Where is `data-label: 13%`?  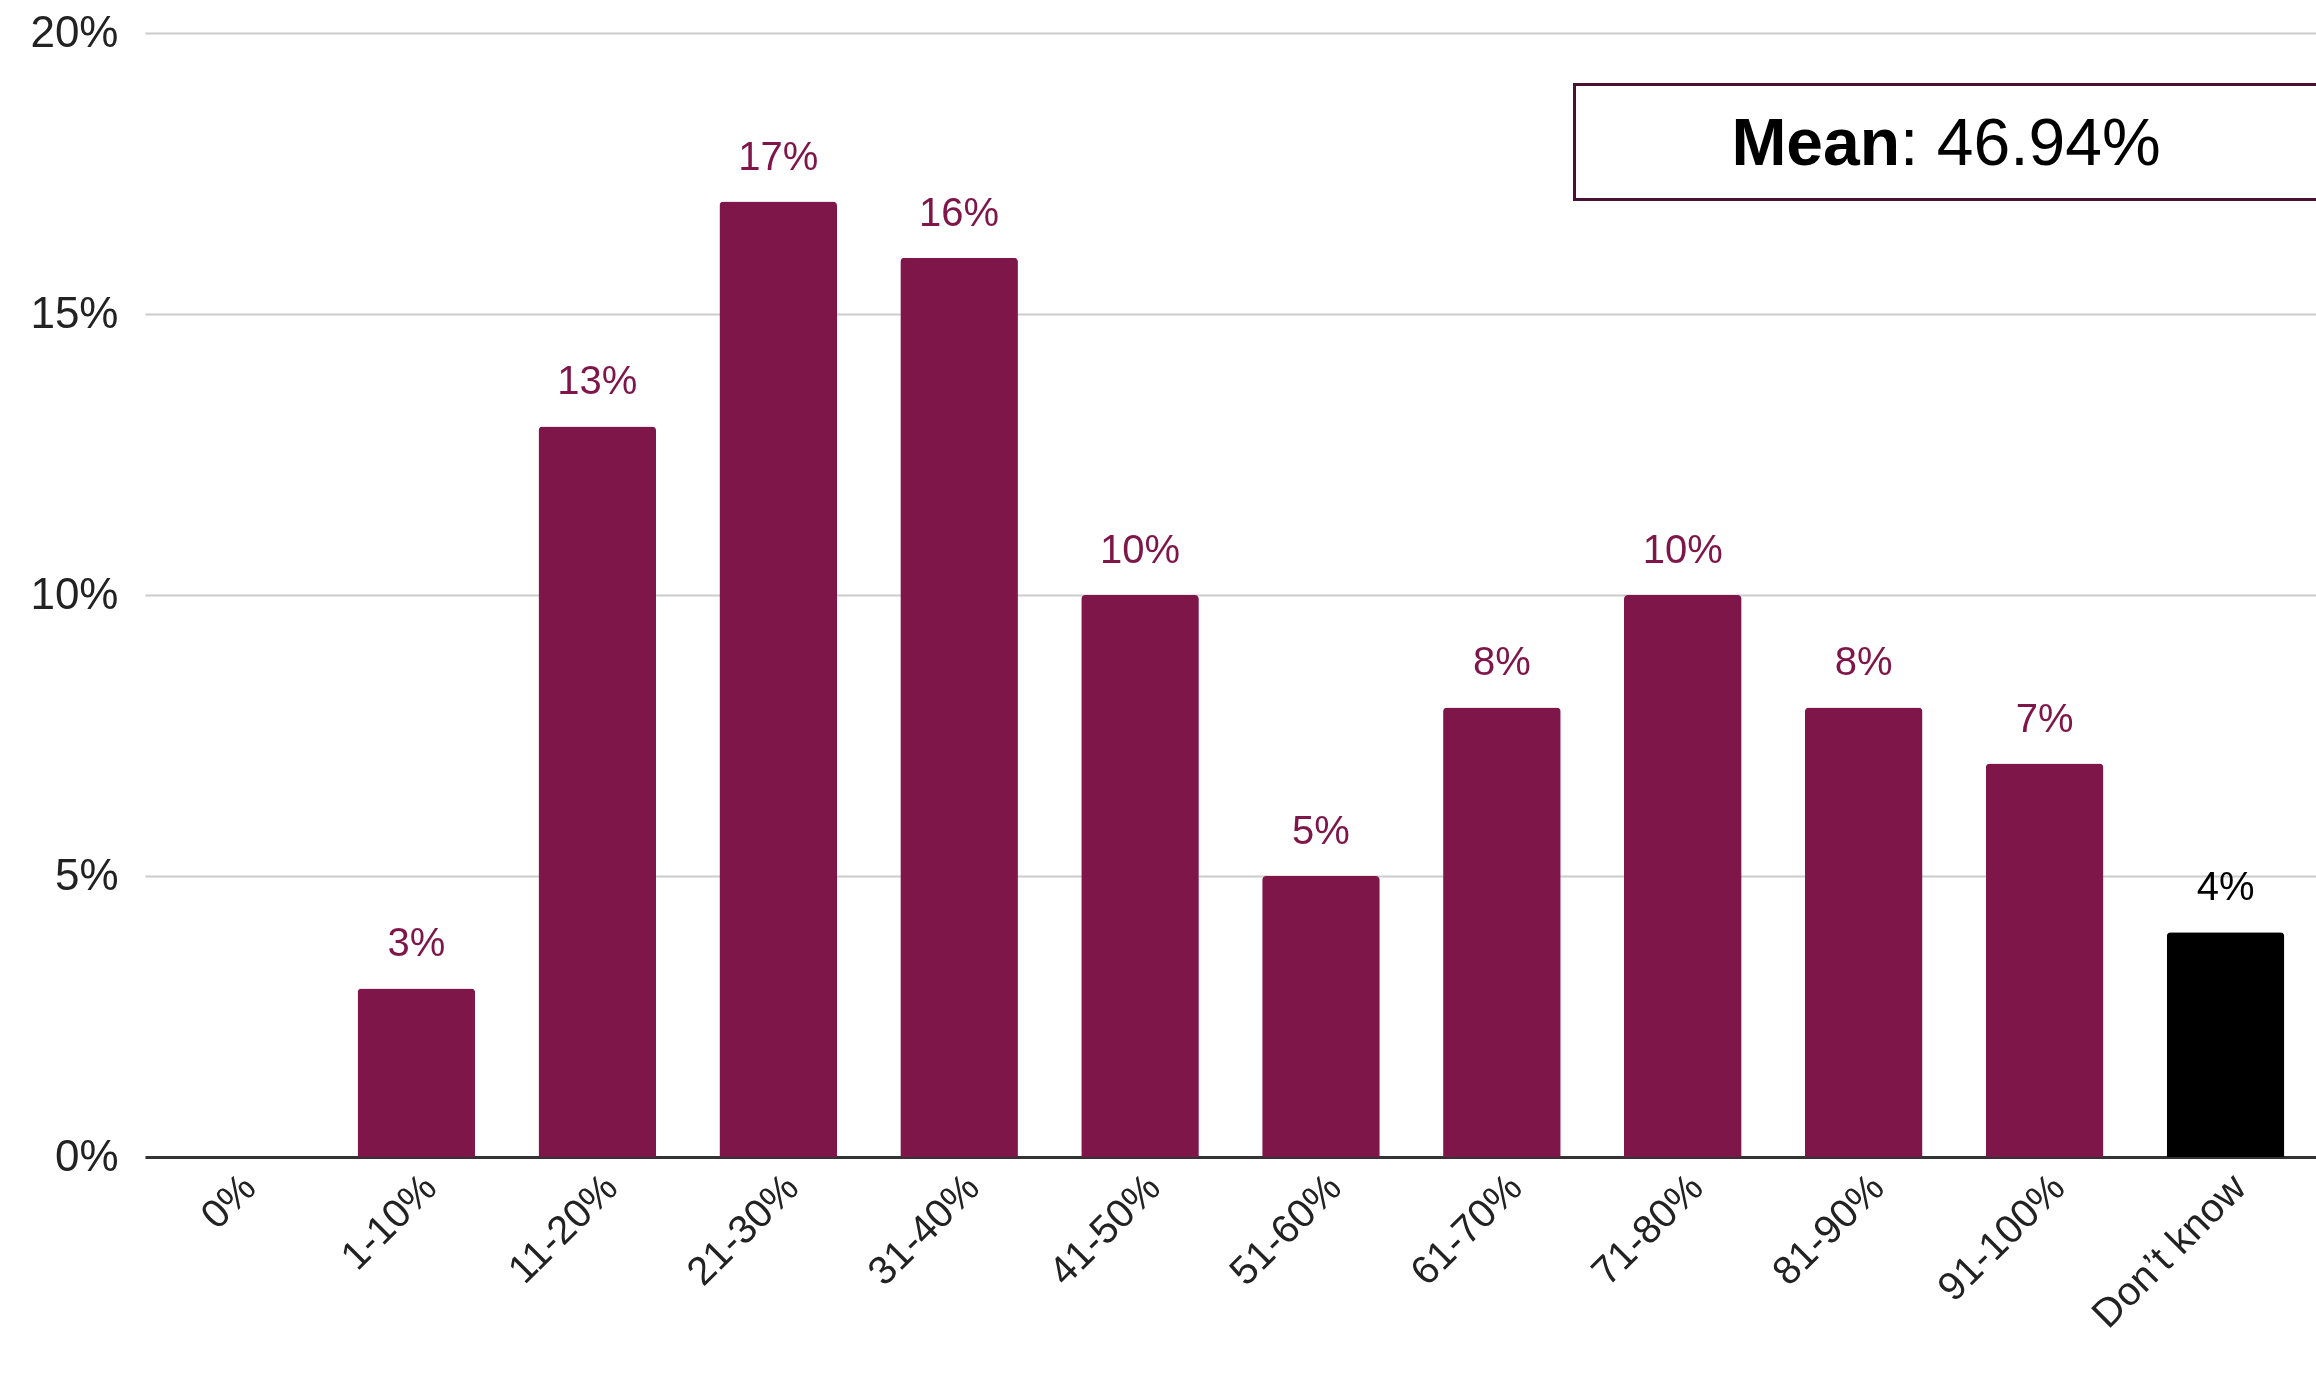 data-label: 13% is located at coordinates (597, 380).